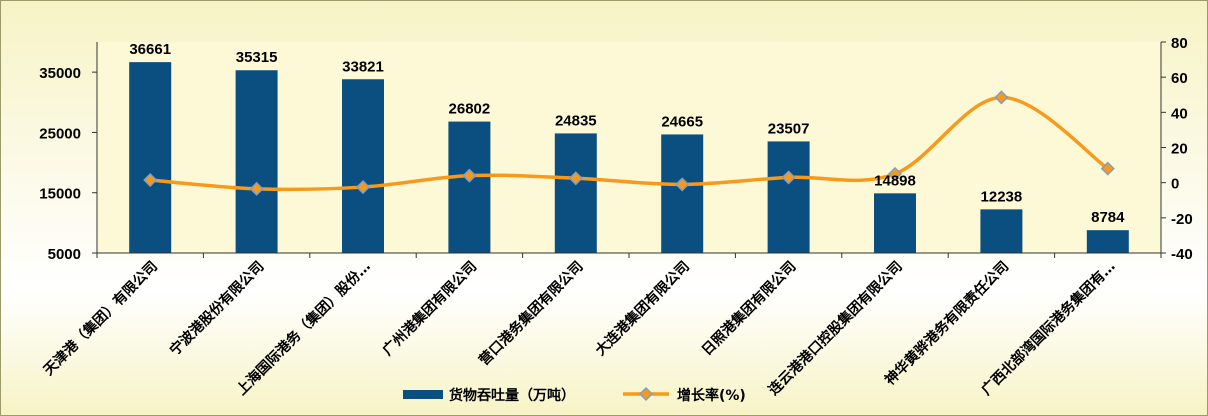 The height and width of the screenshot is (416, 1208). What do you see at coordinates (789, 128) in the screenshot?
I see `data-label: 23507` at bounding box center [789, 128].